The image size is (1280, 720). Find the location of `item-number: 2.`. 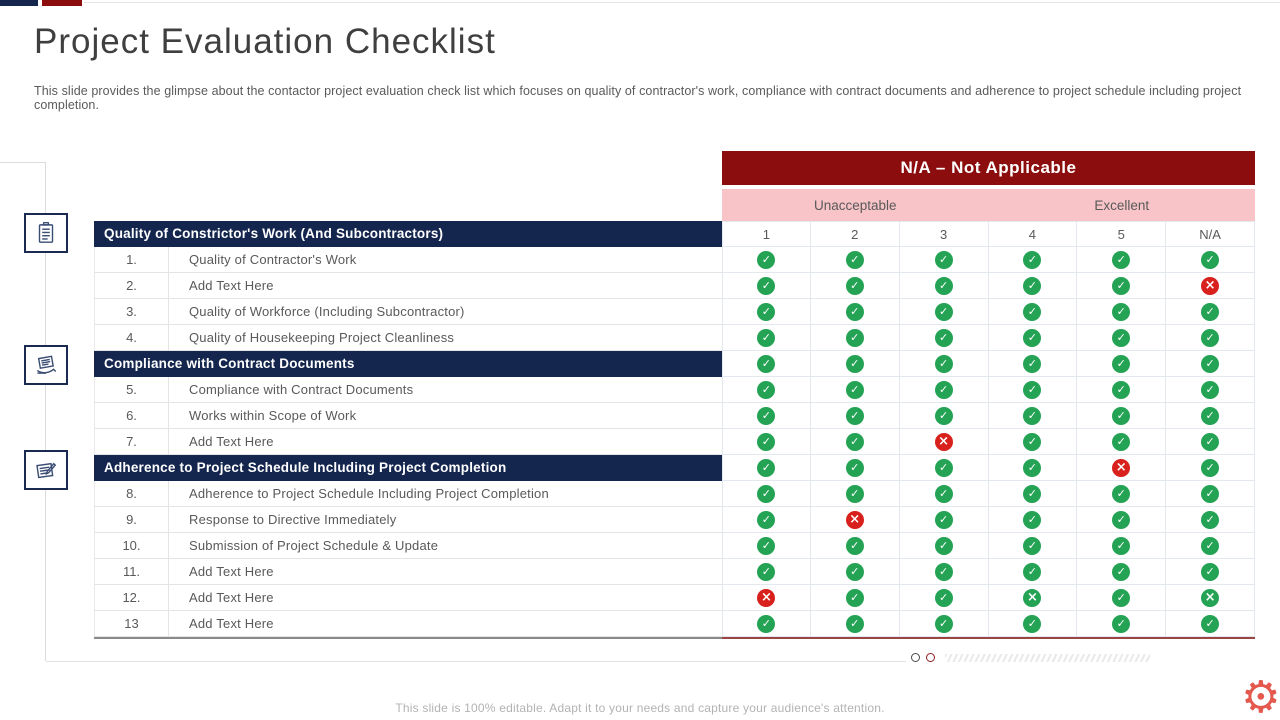

item-number: 2. is located at coordinates (132, 285).